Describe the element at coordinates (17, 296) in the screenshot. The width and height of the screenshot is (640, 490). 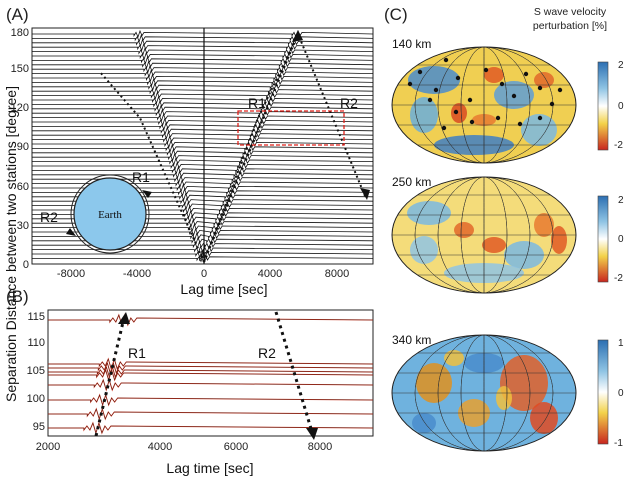
I see `panel-letter-b: (B)` at that location.